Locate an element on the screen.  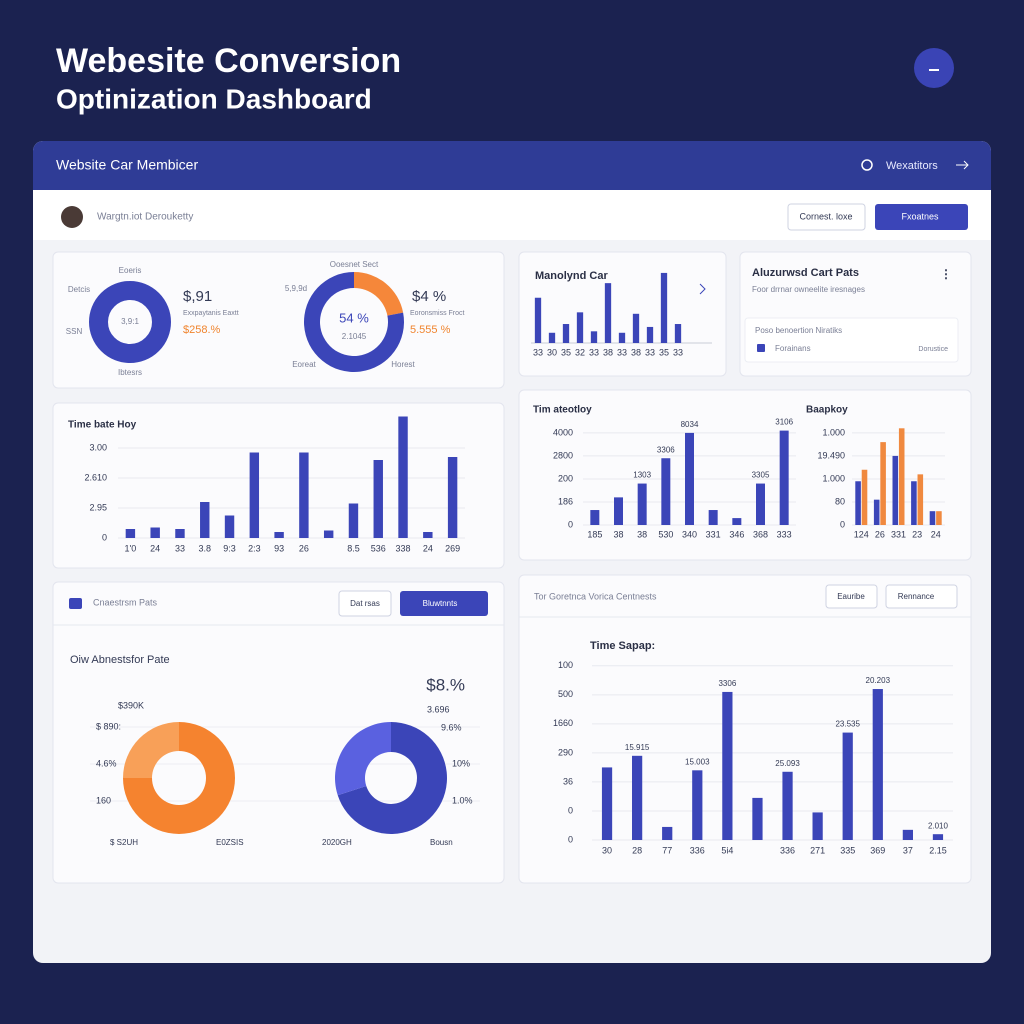
y-tick-label: 2.95 is located at coordinates (98, 507).